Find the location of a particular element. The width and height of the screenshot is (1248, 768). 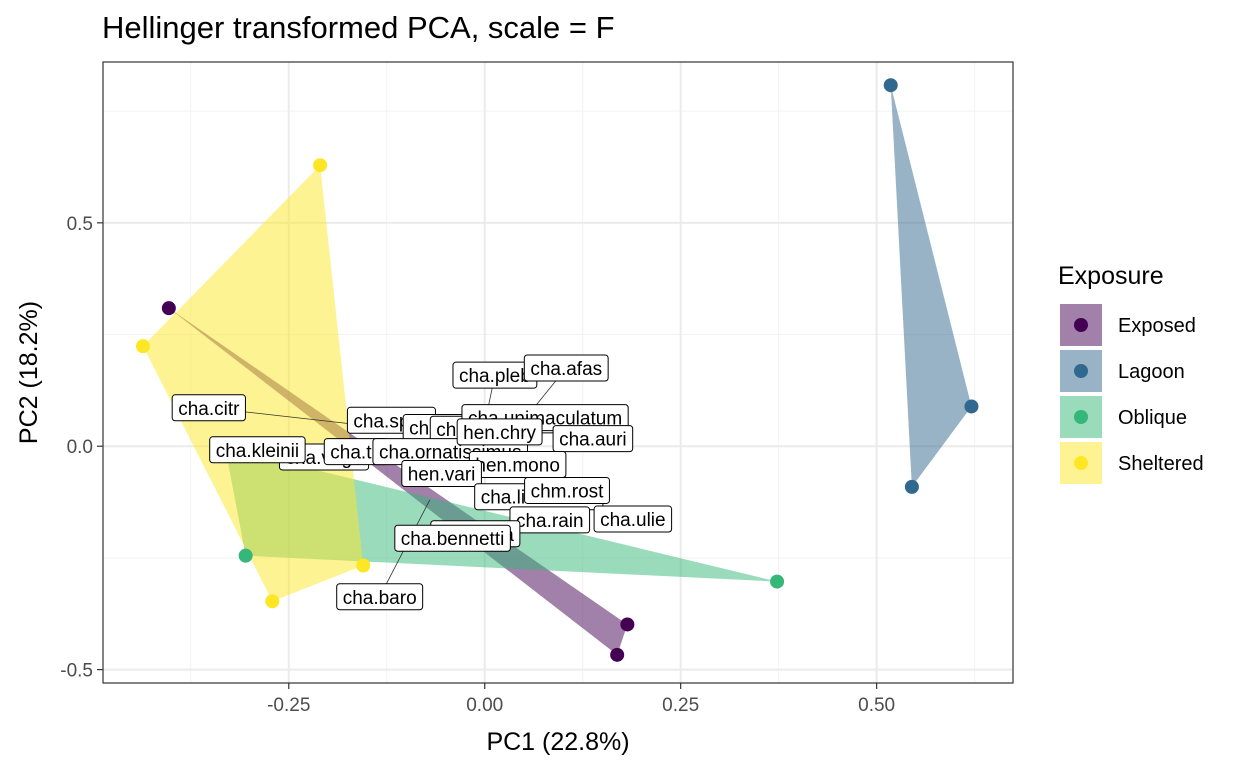

legend-title: Exposure is located at coordinates (1111, 276).